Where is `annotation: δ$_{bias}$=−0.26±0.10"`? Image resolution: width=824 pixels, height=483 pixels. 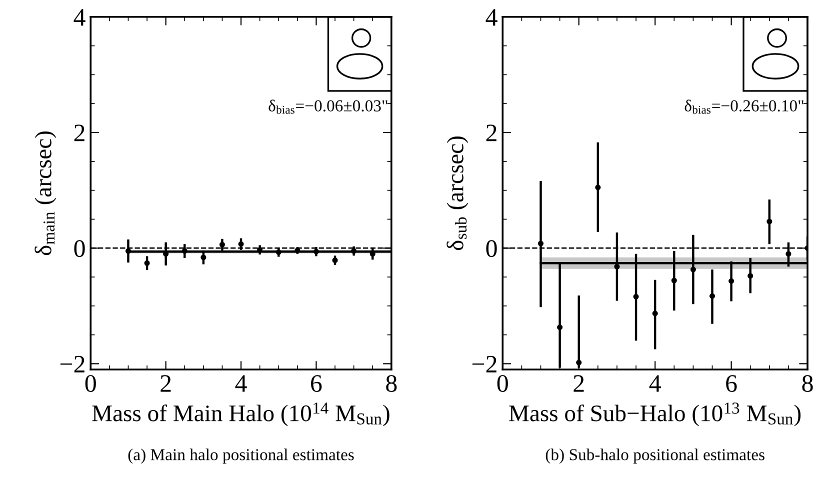 annotation: δ$_{bias}$=−0.26±0.10" is located at coordinates (744, 107).